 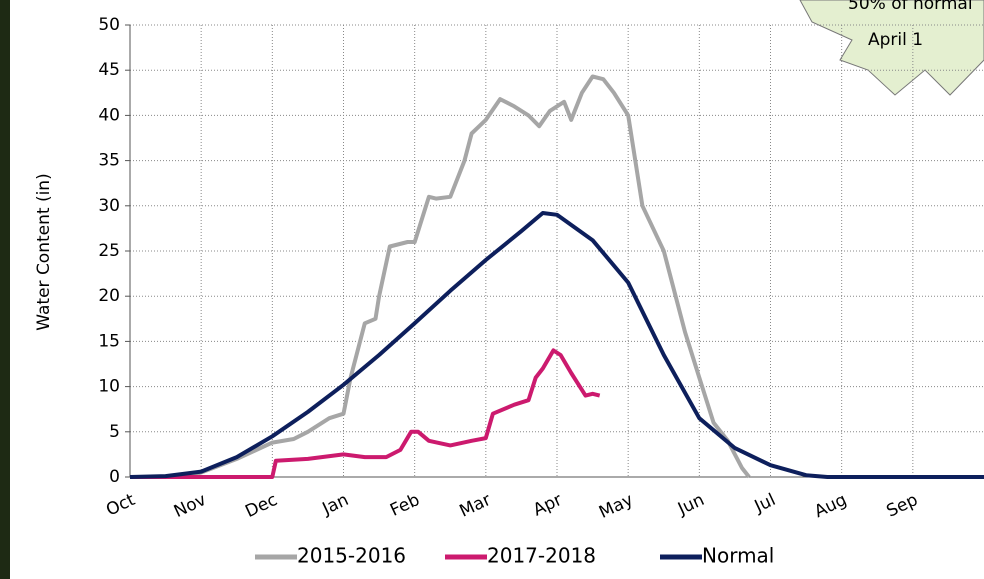 What do you see at coordinates (910, 7) in the screenshot?
I see `annotation: 50% of normal` at bounding box center [910, 7].